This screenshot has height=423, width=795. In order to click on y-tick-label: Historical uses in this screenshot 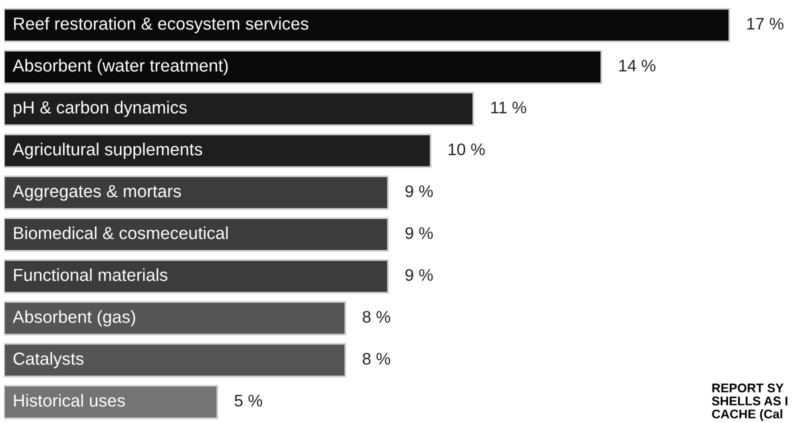, I will do `click(69, 400)`.